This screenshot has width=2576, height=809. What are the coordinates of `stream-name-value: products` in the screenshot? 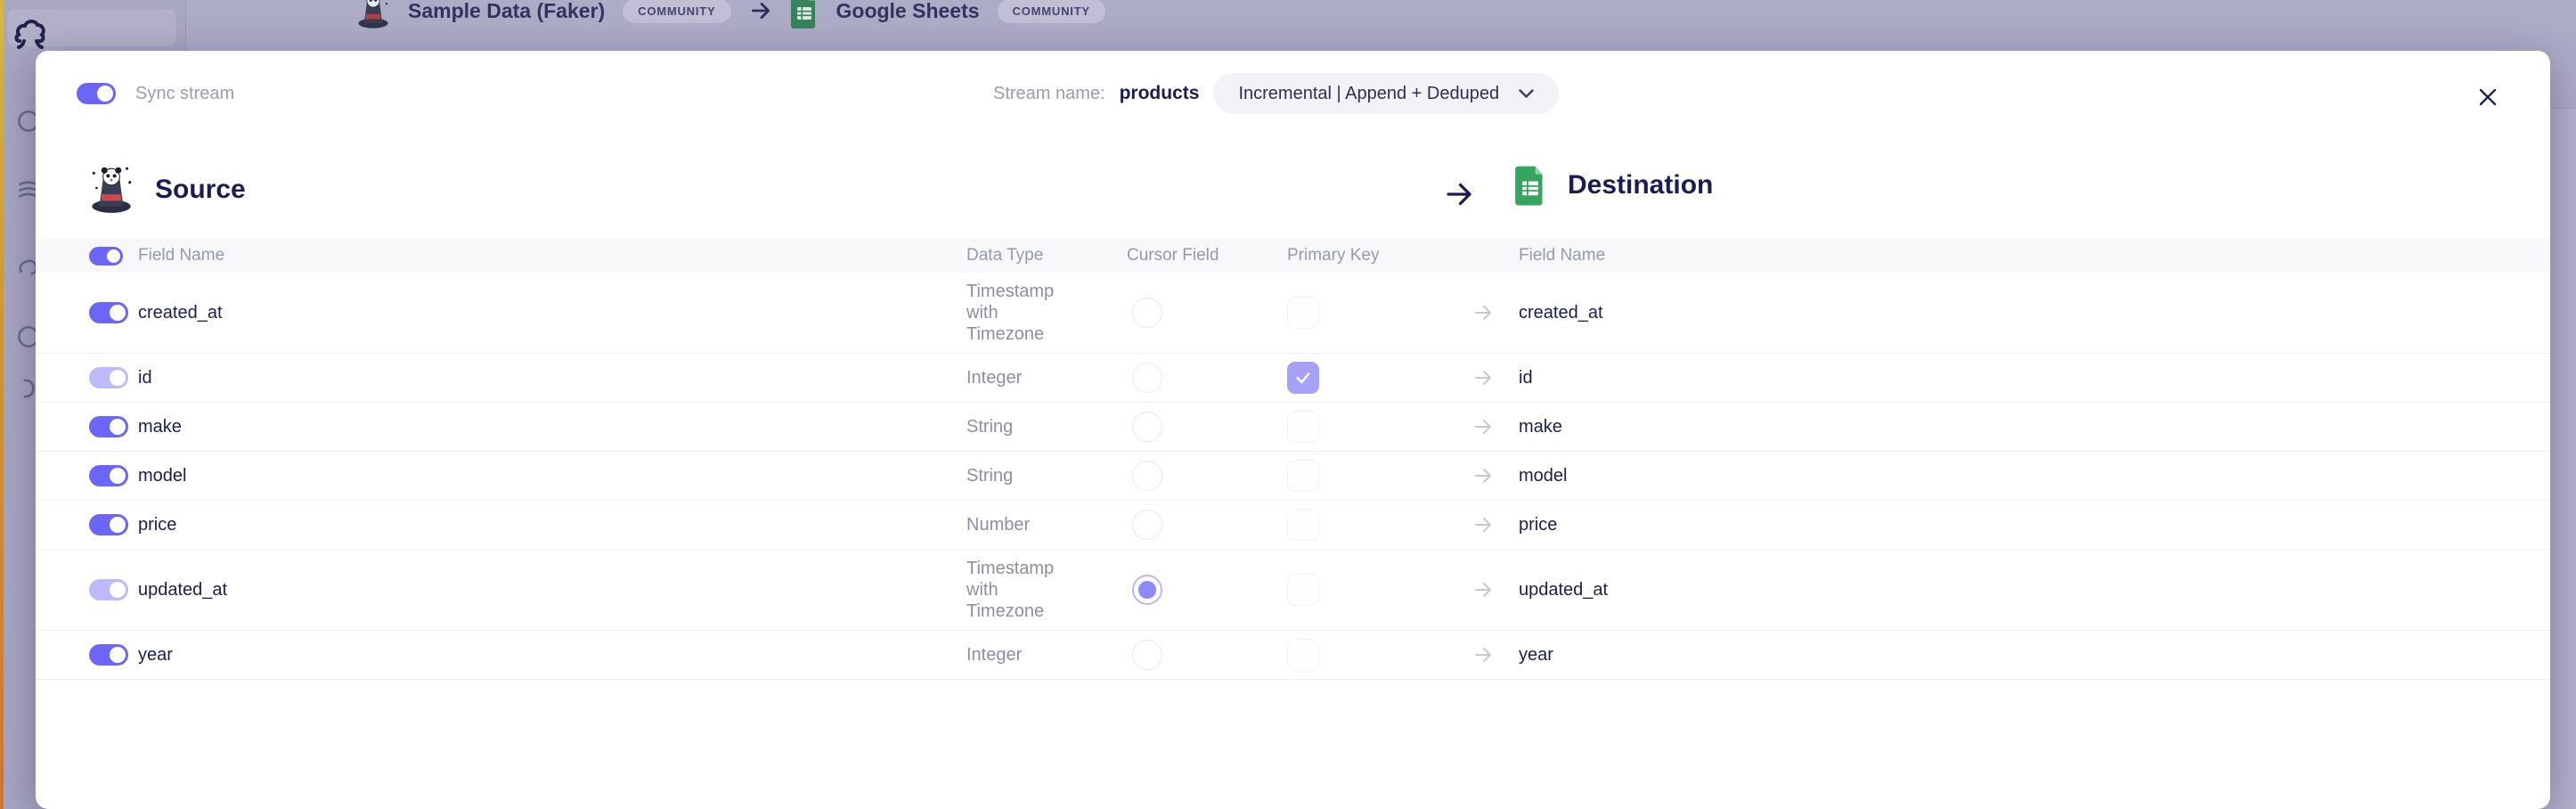 It's located at (1159, 93).